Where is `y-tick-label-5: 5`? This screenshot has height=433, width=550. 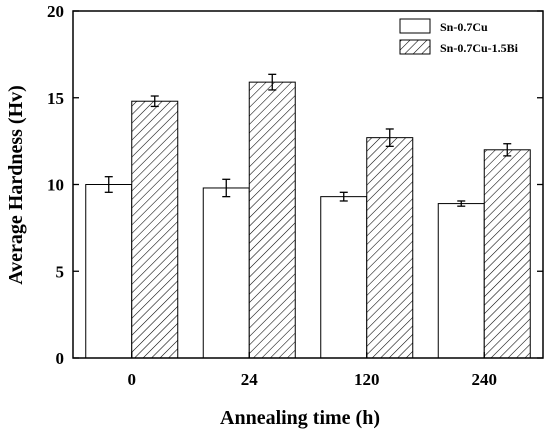
y-tick-label-5: 5 is located at coordinates (60, 271).